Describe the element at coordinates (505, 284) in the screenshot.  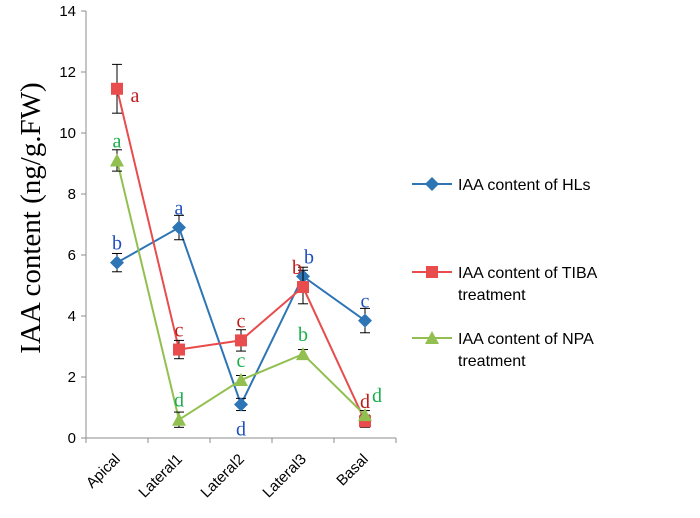
I see `legend-item: IAA content of TIBA treatment` at that location.